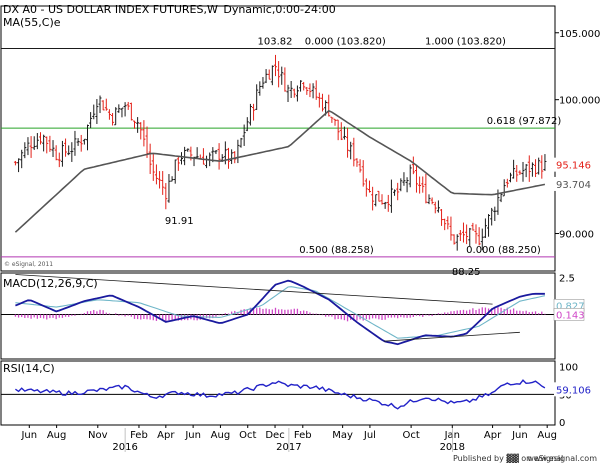 This screenshot has height=470, width=600. Describe the element at coordinates (568, 368) in the screenshot. I see `rsi-tick-label: 100` at that location.